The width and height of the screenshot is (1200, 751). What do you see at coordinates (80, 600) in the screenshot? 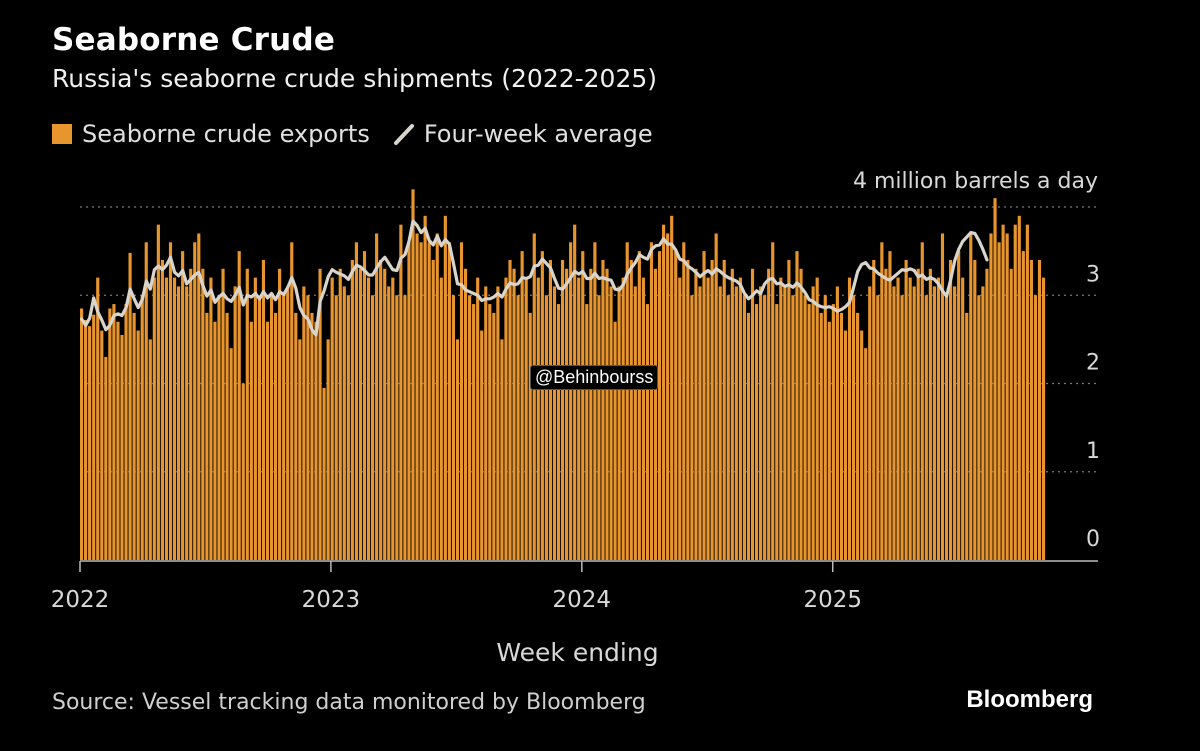
I see `x-tick-label: 2022` at bounding box center [80, 600].